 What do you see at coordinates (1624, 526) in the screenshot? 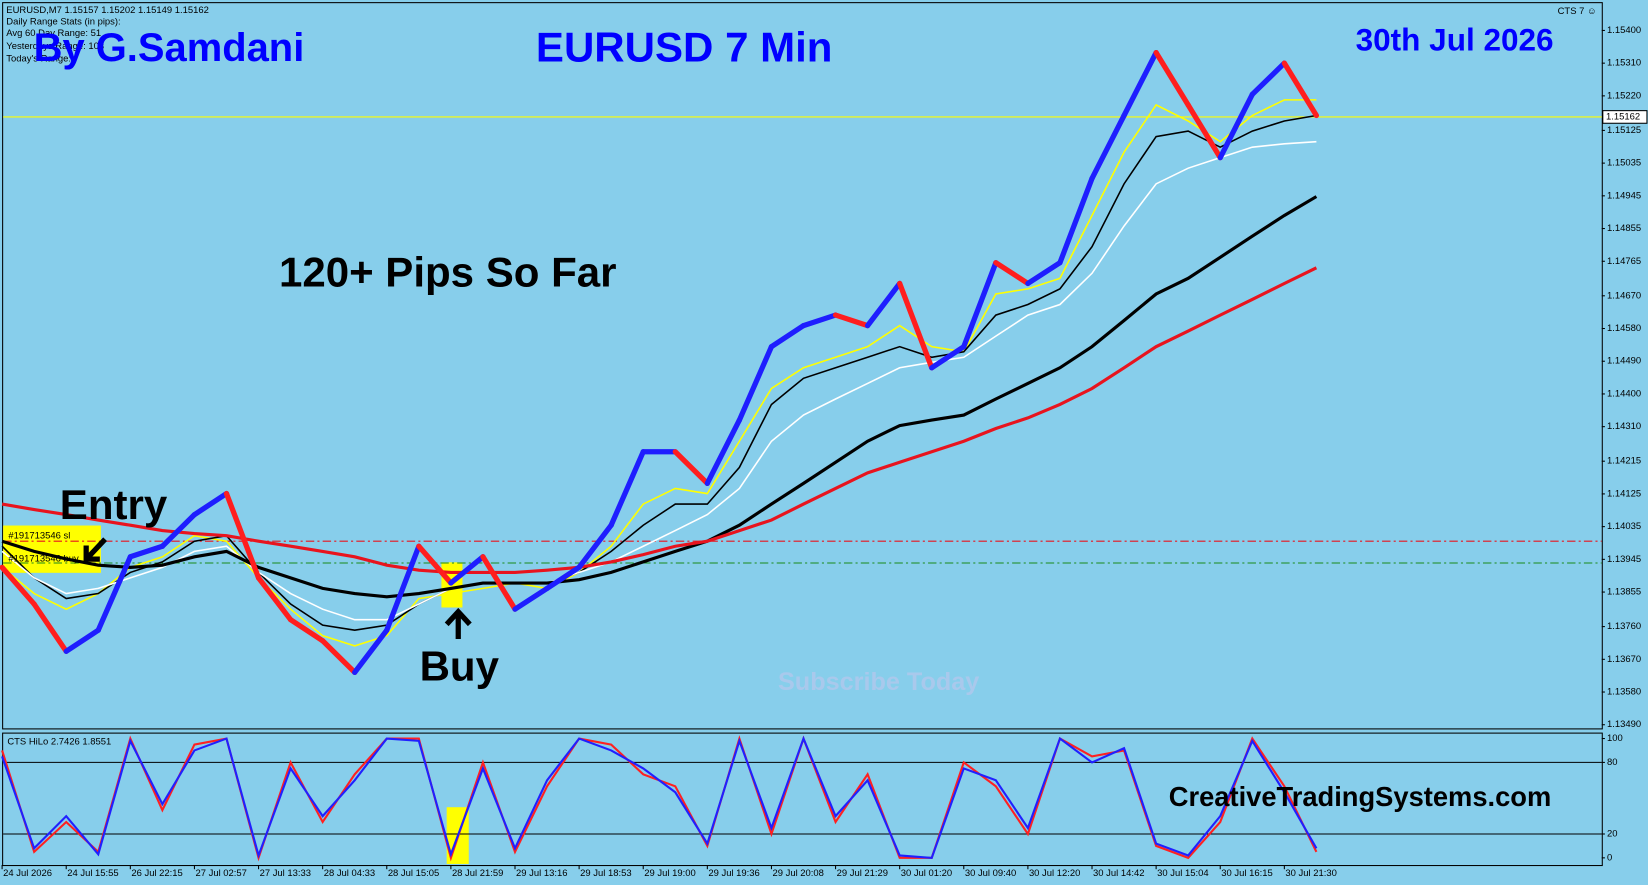
I see `y-tick-label: 1.14035` at bounding box center [1624, 526].